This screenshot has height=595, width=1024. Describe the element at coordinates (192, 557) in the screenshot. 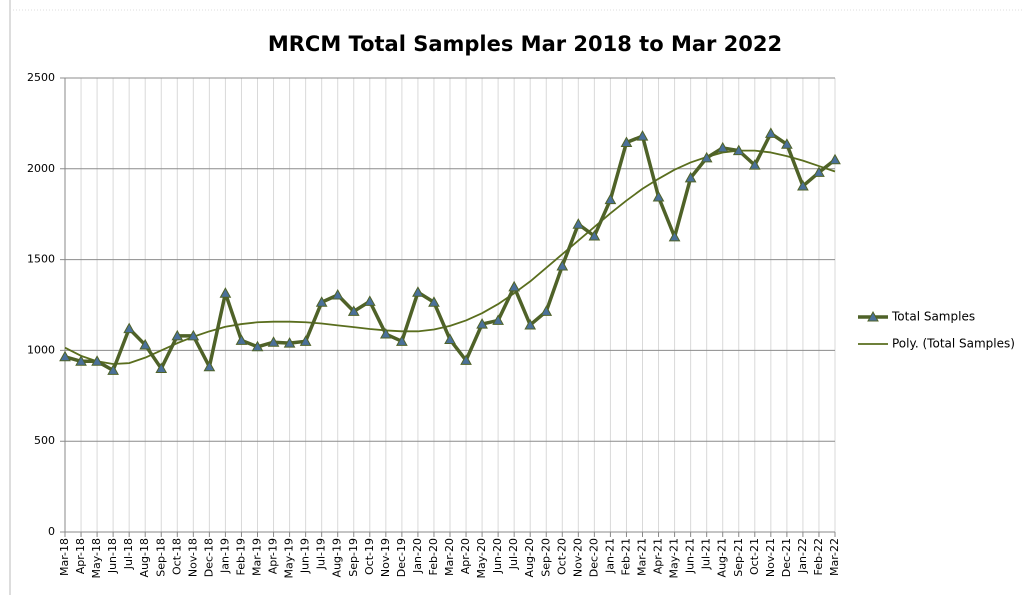

I see `x-tick-label: Nov-18` at that location.